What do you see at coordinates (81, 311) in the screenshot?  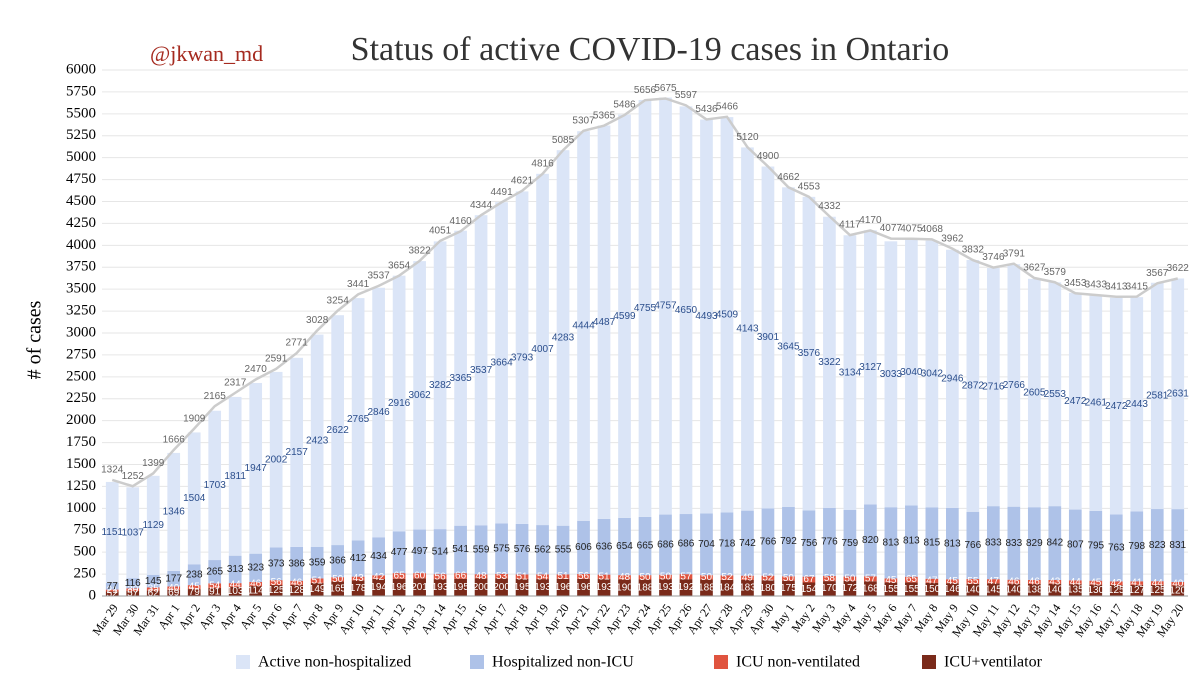 I see `y-tick-label: 3250` at bounding box center [81, 311].